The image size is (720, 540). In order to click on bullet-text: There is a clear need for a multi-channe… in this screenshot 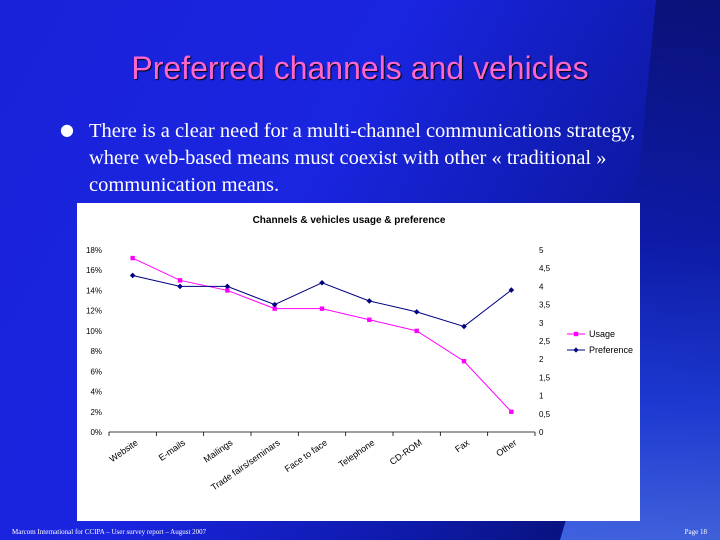, I will do `click(362, 158)`.